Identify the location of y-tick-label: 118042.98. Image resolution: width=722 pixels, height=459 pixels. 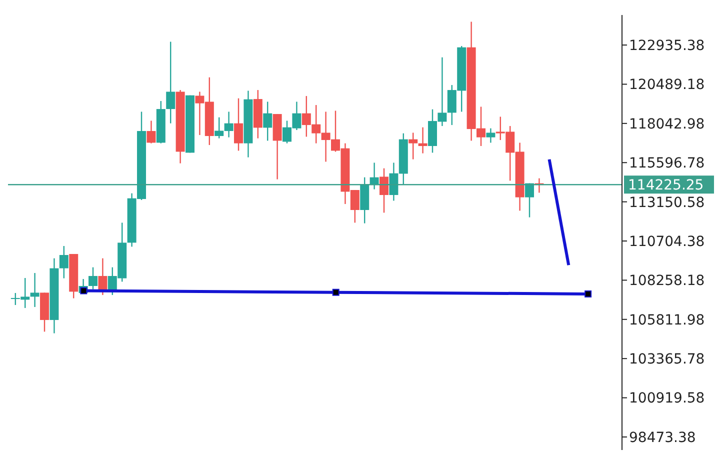
(667, 124).